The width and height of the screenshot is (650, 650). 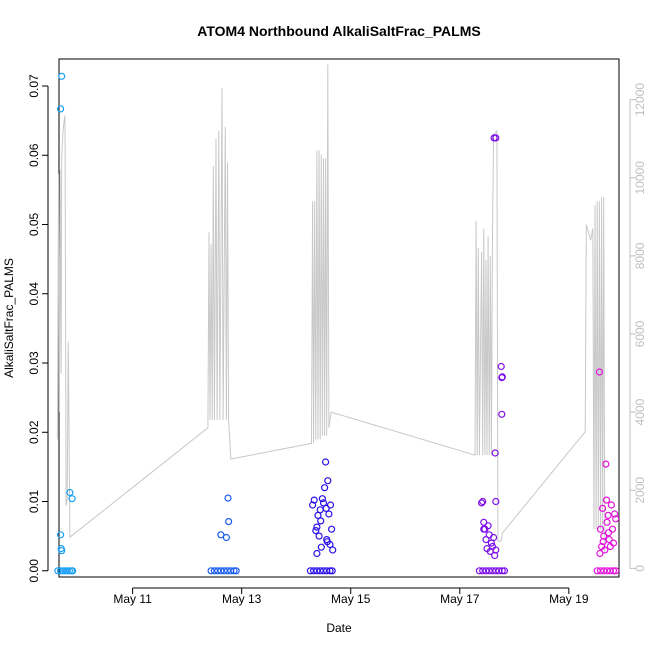 What do you see at coordinates (34, 571) in the screenshot?
I see `y-tick-label-0: 0.00` at bounding box center [34, 571].